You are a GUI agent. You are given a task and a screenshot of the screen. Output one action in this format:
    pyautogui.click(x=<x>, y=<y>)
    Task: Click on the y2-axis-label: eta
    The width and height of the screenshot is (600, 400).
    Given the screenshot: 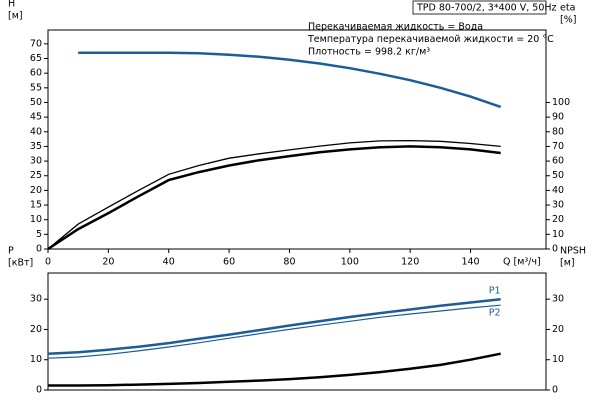 What is the action you would take?
    pyautogui.click(x=567, y=8)
    